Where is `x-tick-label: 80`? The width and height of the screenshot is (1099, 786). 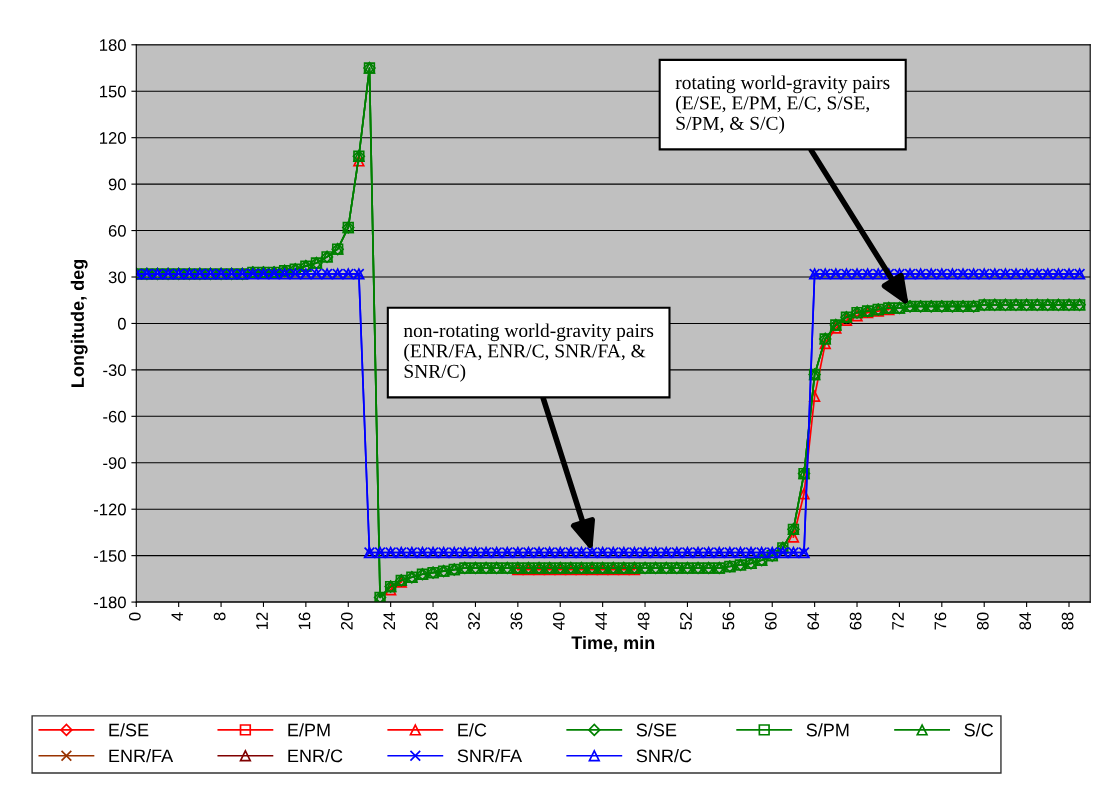 x-tick-label: 80 is located at coordinates (982, 621).